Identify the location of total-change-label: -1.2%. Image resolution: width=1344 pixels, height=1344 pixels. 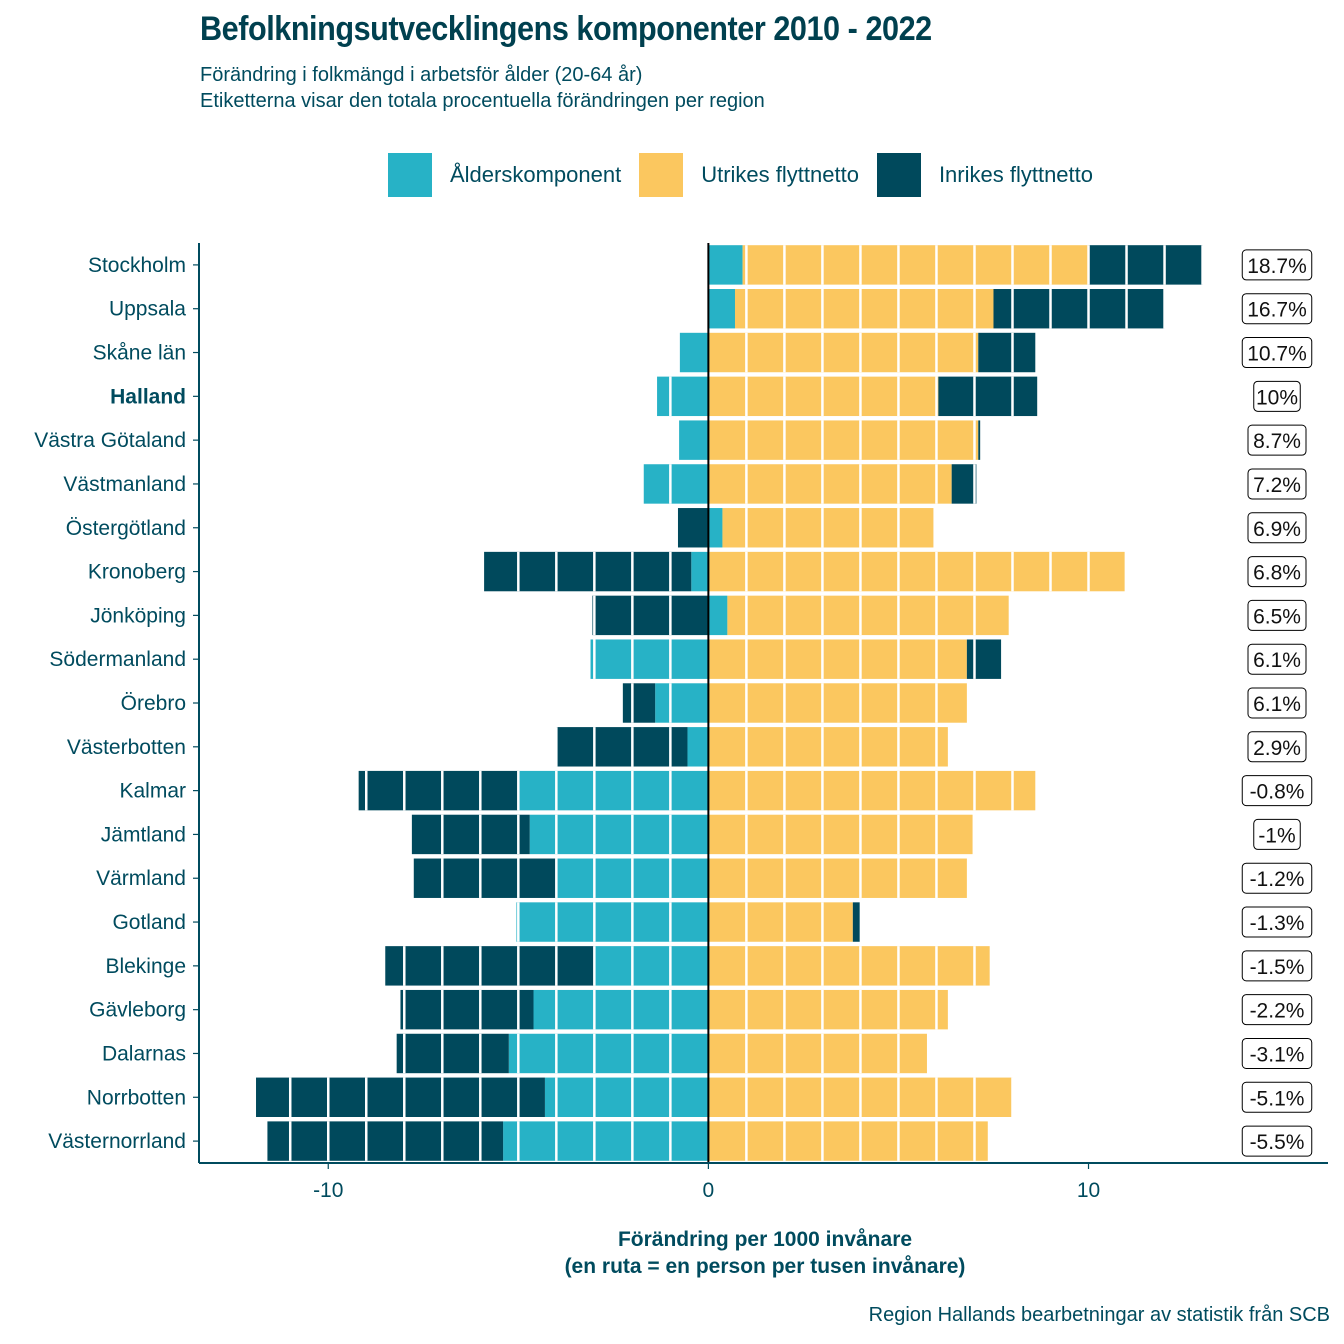
(1277, 879).